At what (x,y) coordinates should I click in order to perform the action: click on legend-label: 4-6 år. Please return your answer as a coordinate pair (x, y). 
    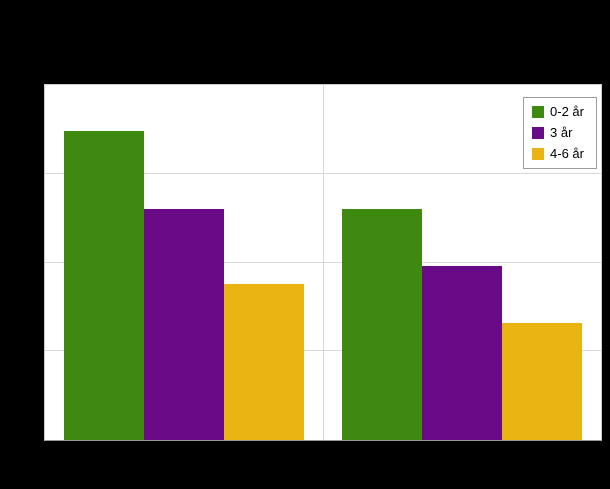
    Looking at the image, I should click on (567, 153).